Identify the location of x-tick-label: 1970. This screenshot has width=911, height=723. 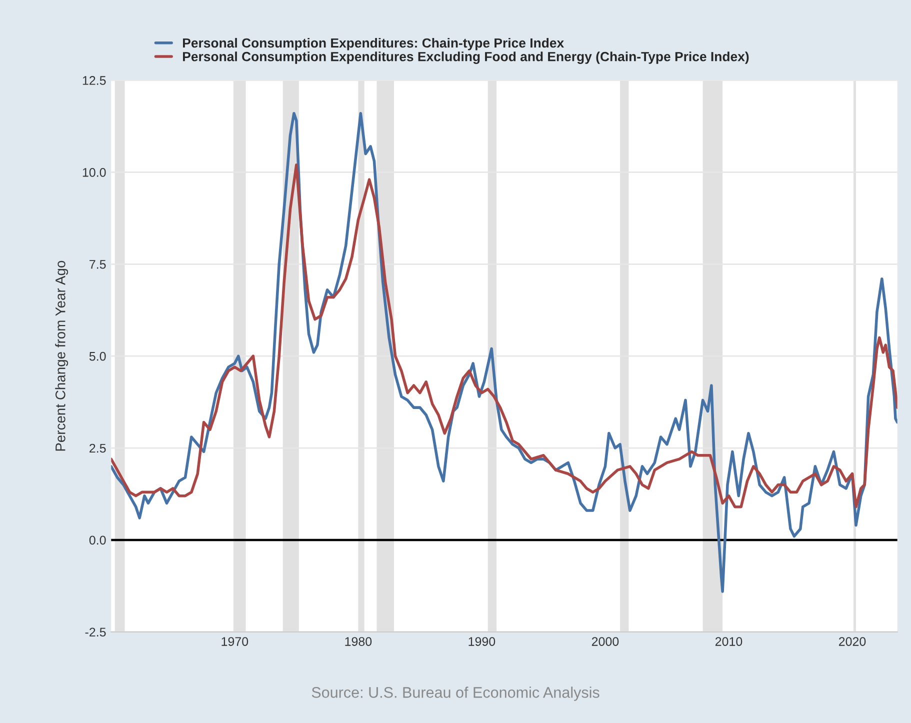
(235, 641).